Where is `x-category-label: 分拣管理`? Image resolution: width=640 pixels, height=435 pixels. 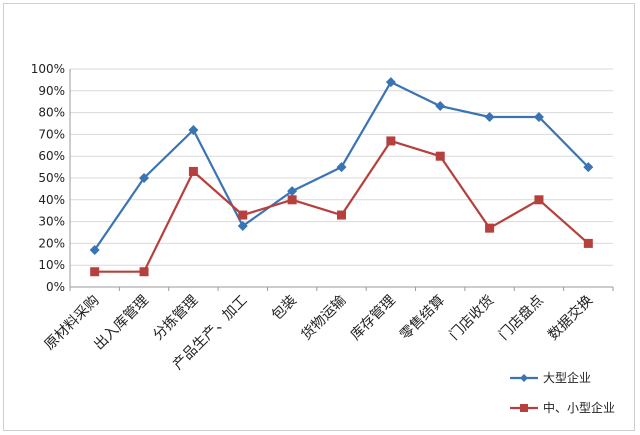
x-category-label: 分拣管理 is located at coordinates (175, 318).